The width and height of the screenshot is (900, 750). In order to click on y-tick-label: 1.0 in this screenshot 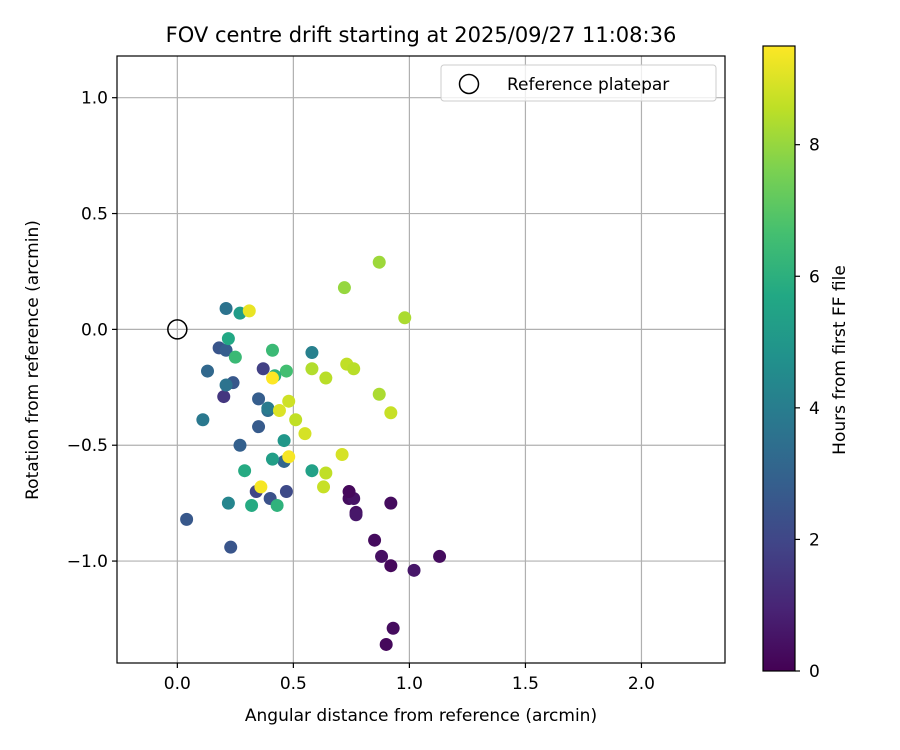, I will do `click(94, 99)`.